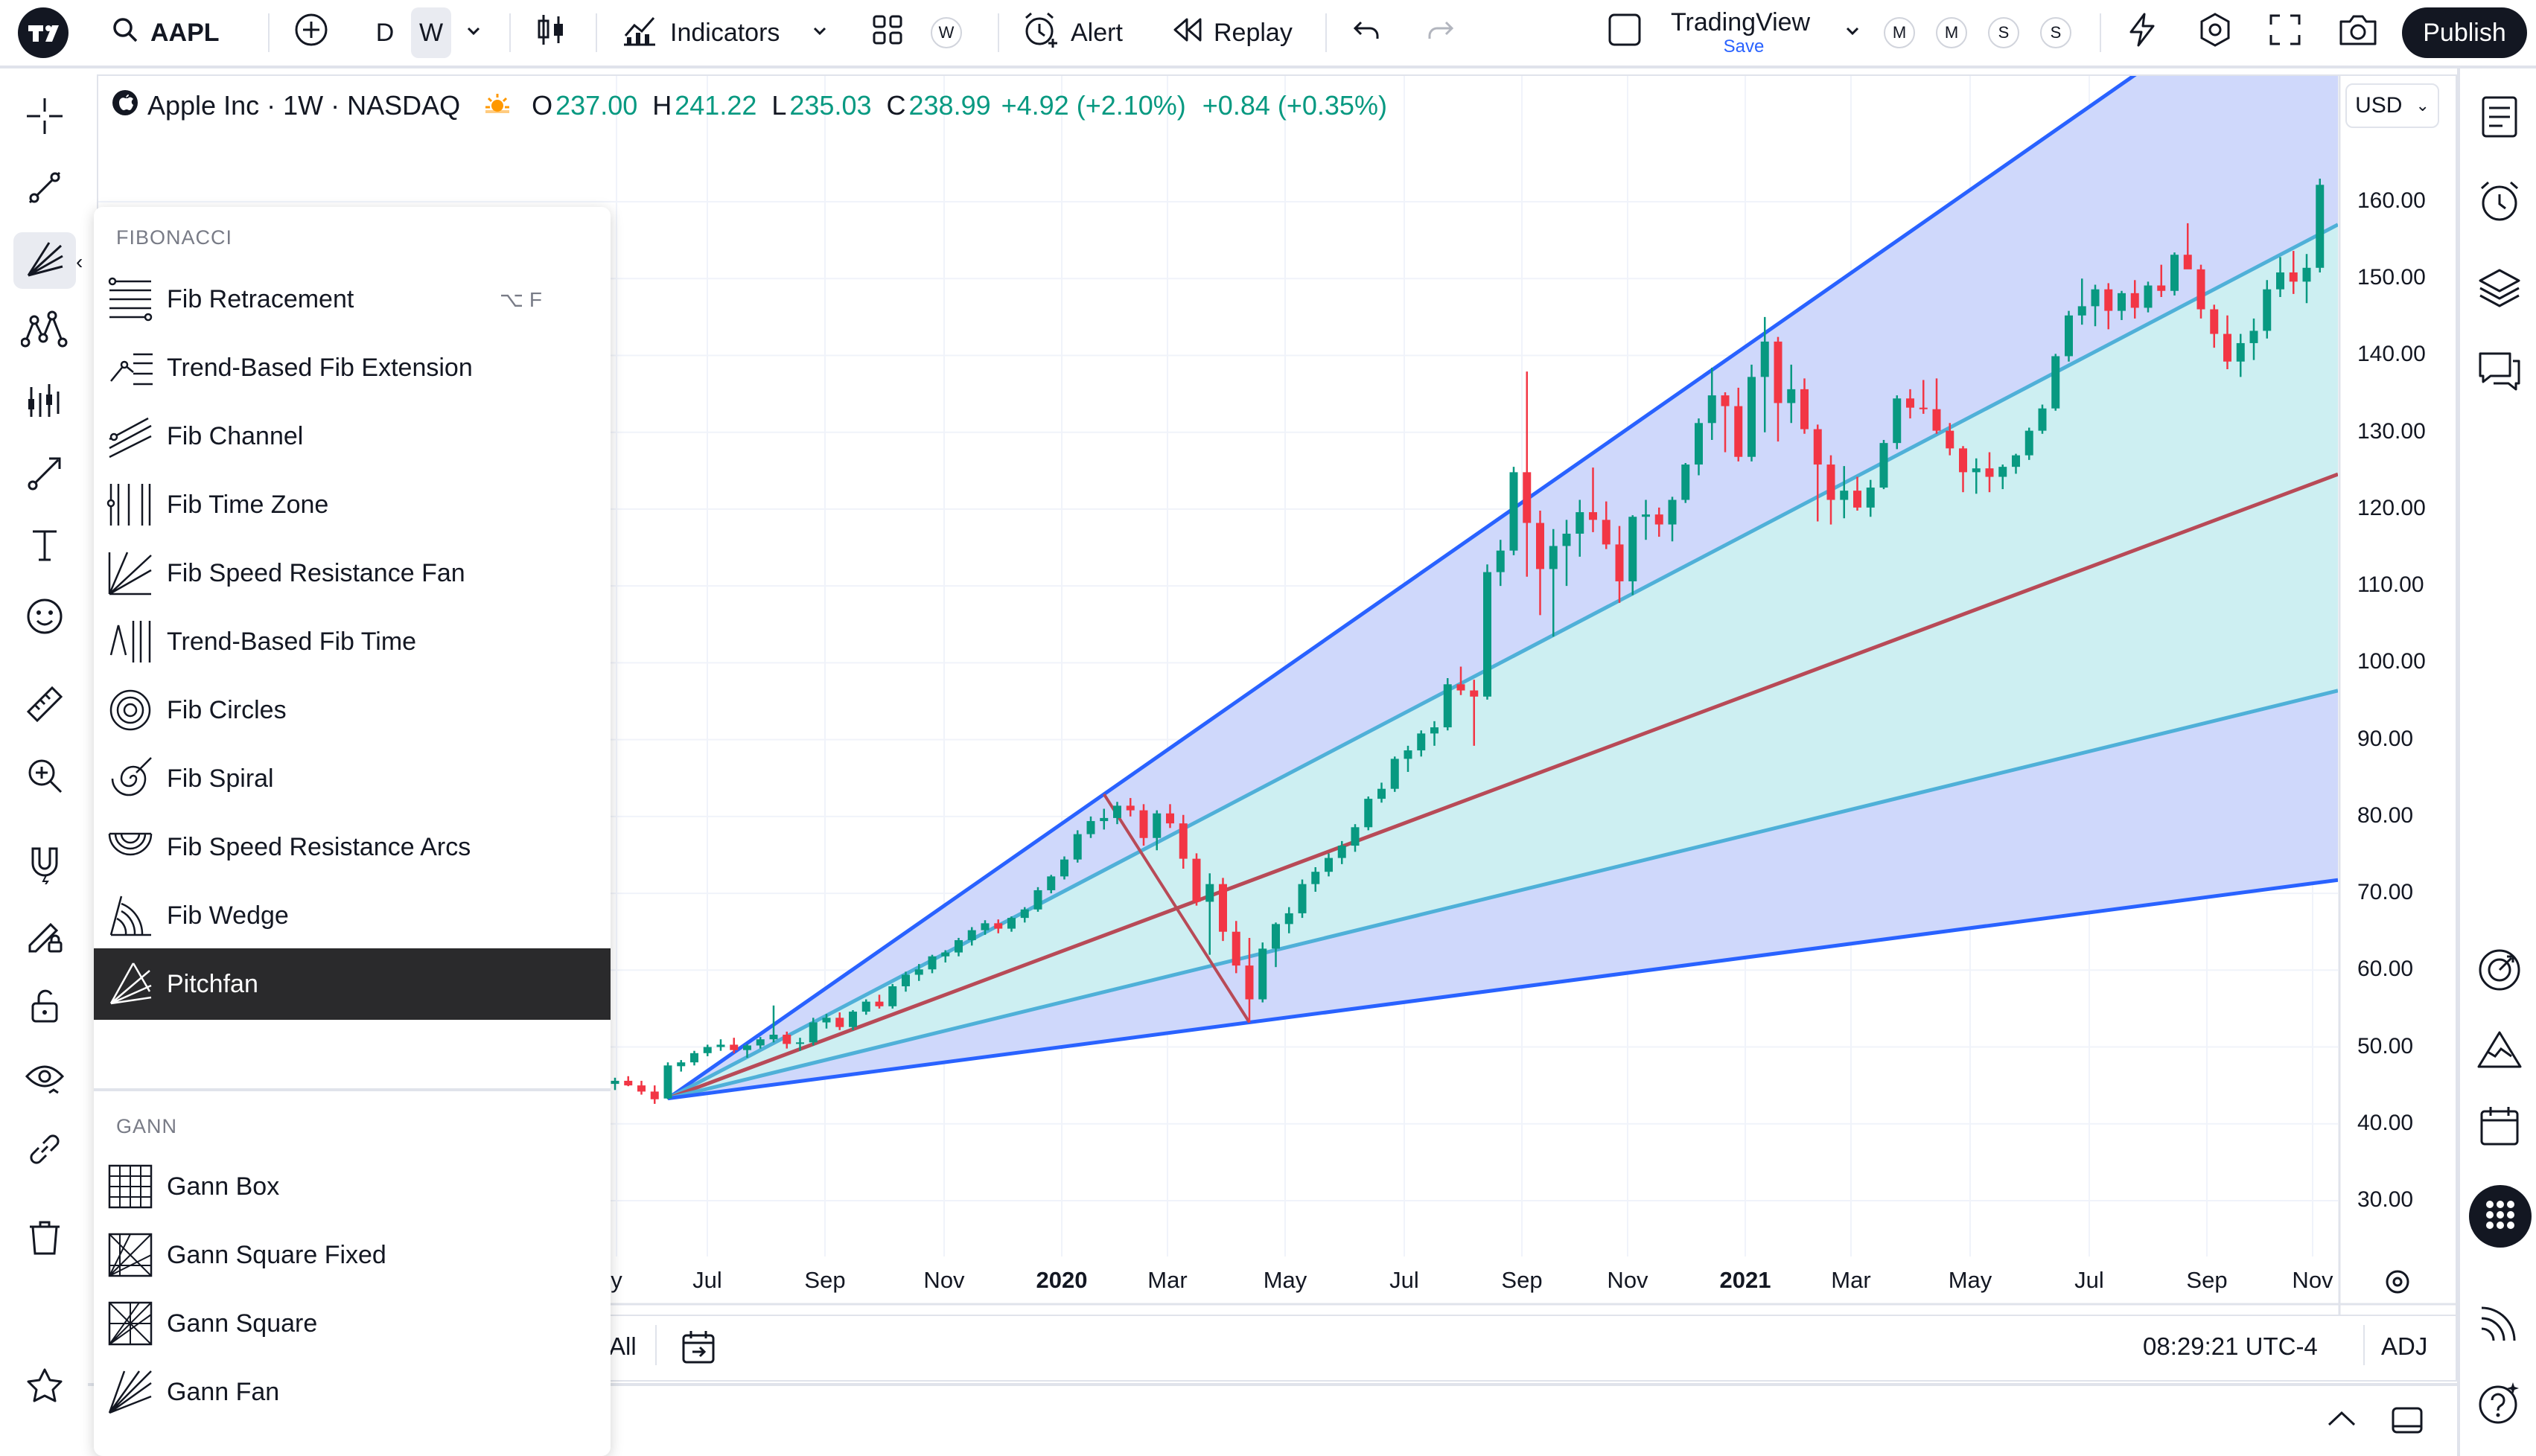  Describe the element at coordinates (353, 847) in the screenshot. I see `menu-item-fib-arcs: Fib Speed Resistance Arcs` at that location.